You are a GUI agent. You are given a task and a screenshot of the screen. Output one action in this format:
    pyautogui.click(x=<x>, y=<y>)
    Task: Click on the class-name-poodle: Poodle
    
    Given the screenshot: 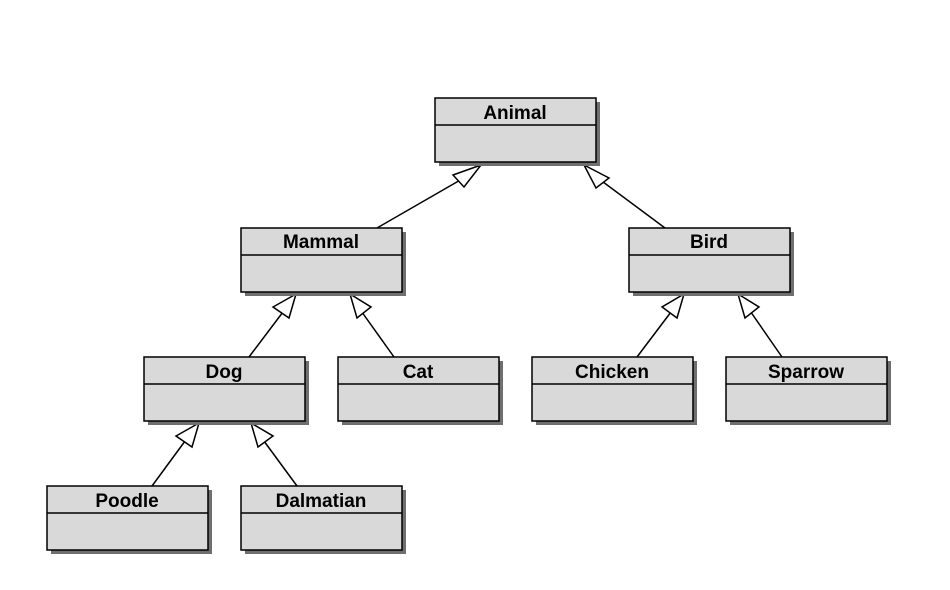 What is the action you would take?
    pyautogui.click(x=126, y=501)
    